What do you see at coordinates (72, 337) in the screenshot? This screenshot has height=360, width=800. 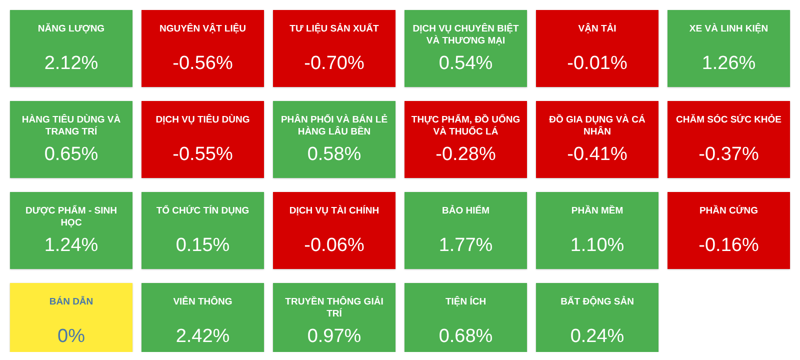 I see `data-label: 0%` at bounding box center [72, 337].